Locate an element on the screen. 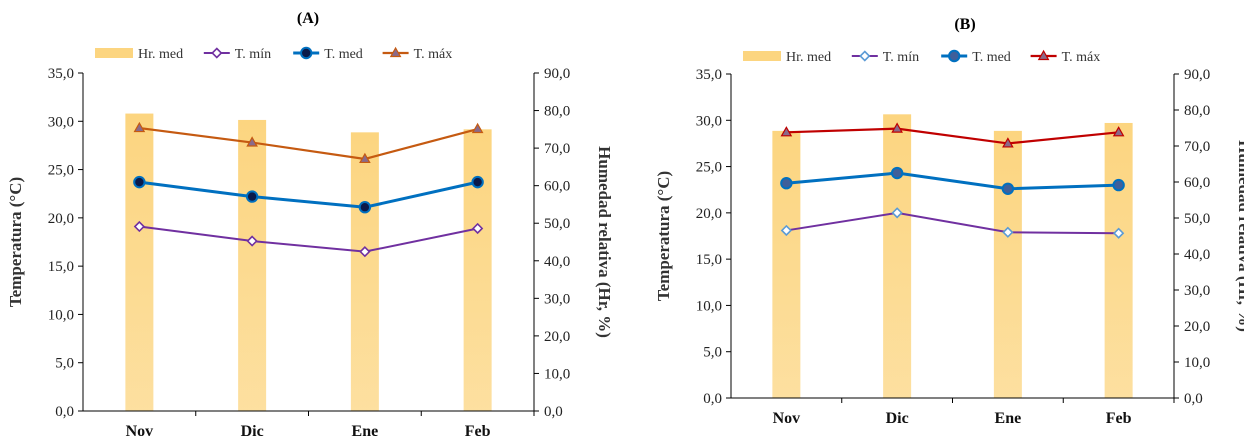 The image size is (1244, 443). y-tick-label-right: 50,0 is located at coordinates (1197, 219).